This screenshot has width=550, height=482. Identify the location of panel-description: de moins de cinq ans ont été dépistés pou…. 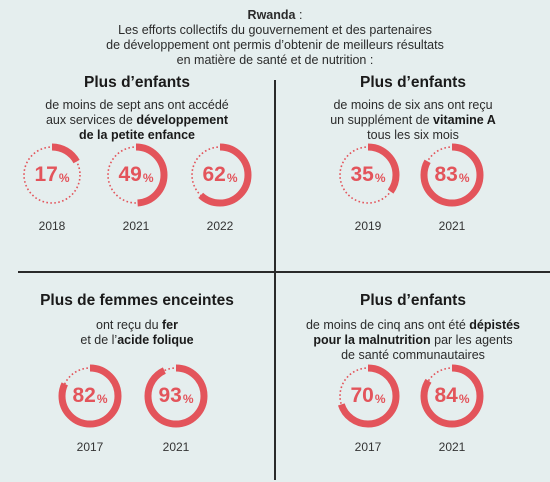
(413, 340).